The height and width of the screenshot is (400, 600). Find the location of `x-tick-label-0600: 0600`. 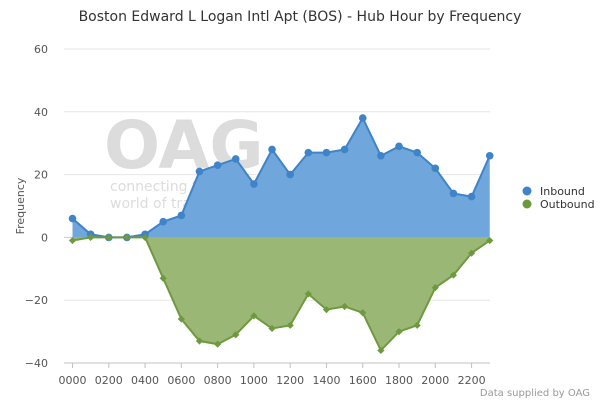

x-tick-label-0600: 0600 is located at coordinates (181, 380).